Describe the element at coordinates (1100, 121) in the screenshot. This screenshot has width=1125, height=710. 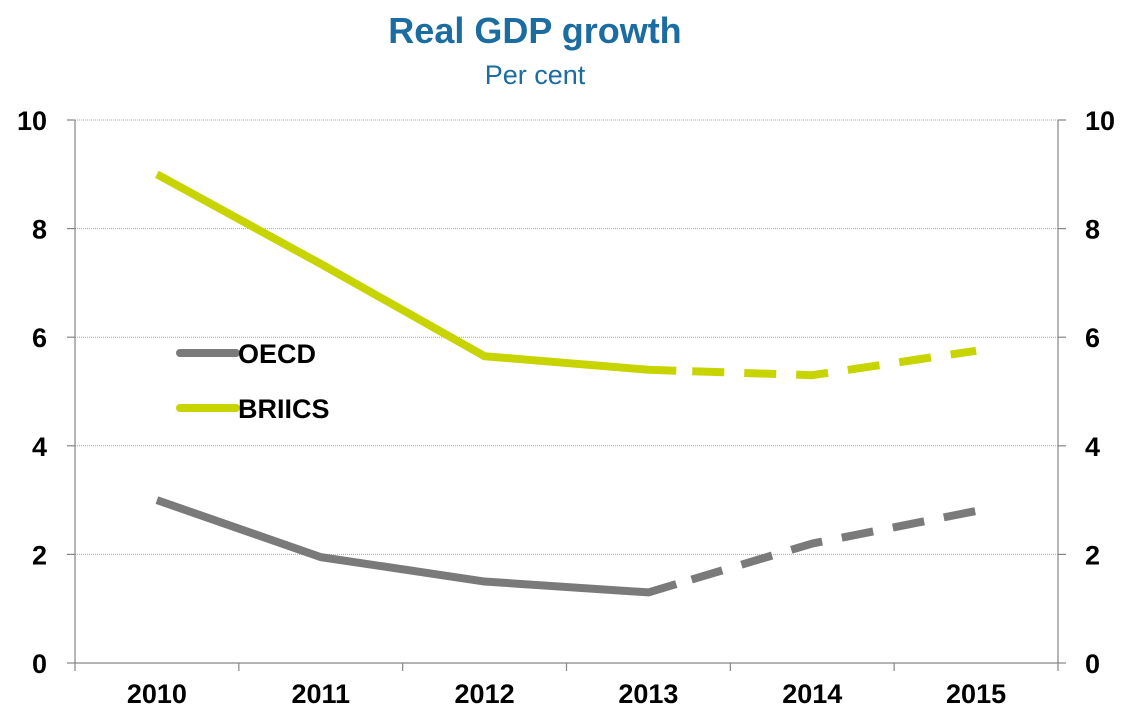
I see `y-tick-label-right: 10` at that location.